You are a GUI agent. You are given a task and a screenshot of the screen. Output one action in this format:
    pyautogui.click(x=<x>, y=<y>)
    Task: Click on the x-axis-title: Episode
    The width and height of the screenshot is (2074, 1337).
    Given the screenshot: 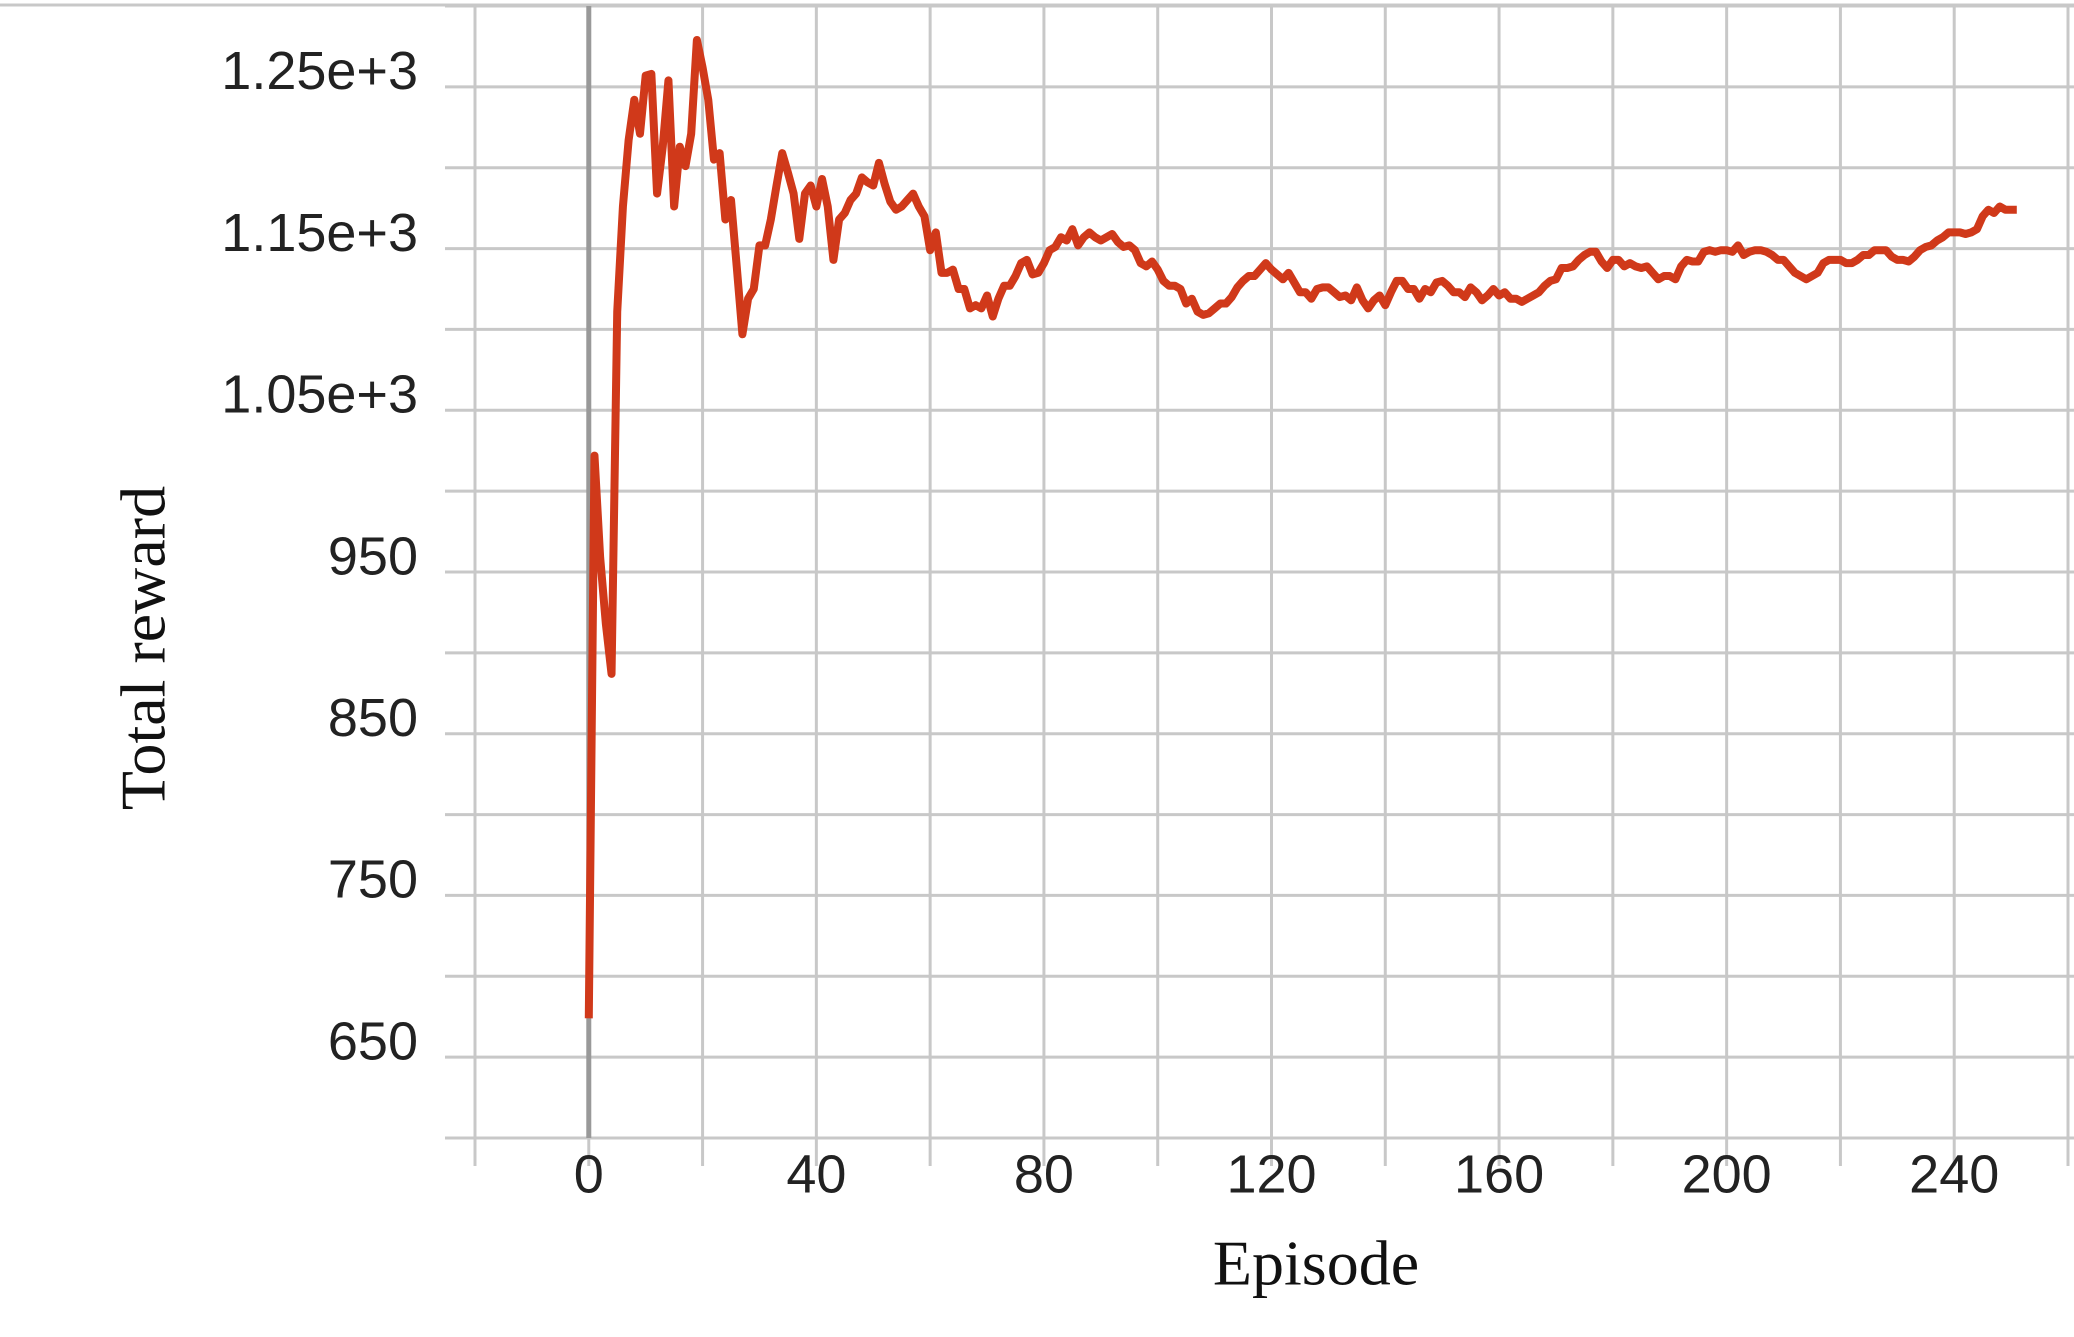 What is the action you would take?
    pyautogui.click(x=1316, y=1263)
    